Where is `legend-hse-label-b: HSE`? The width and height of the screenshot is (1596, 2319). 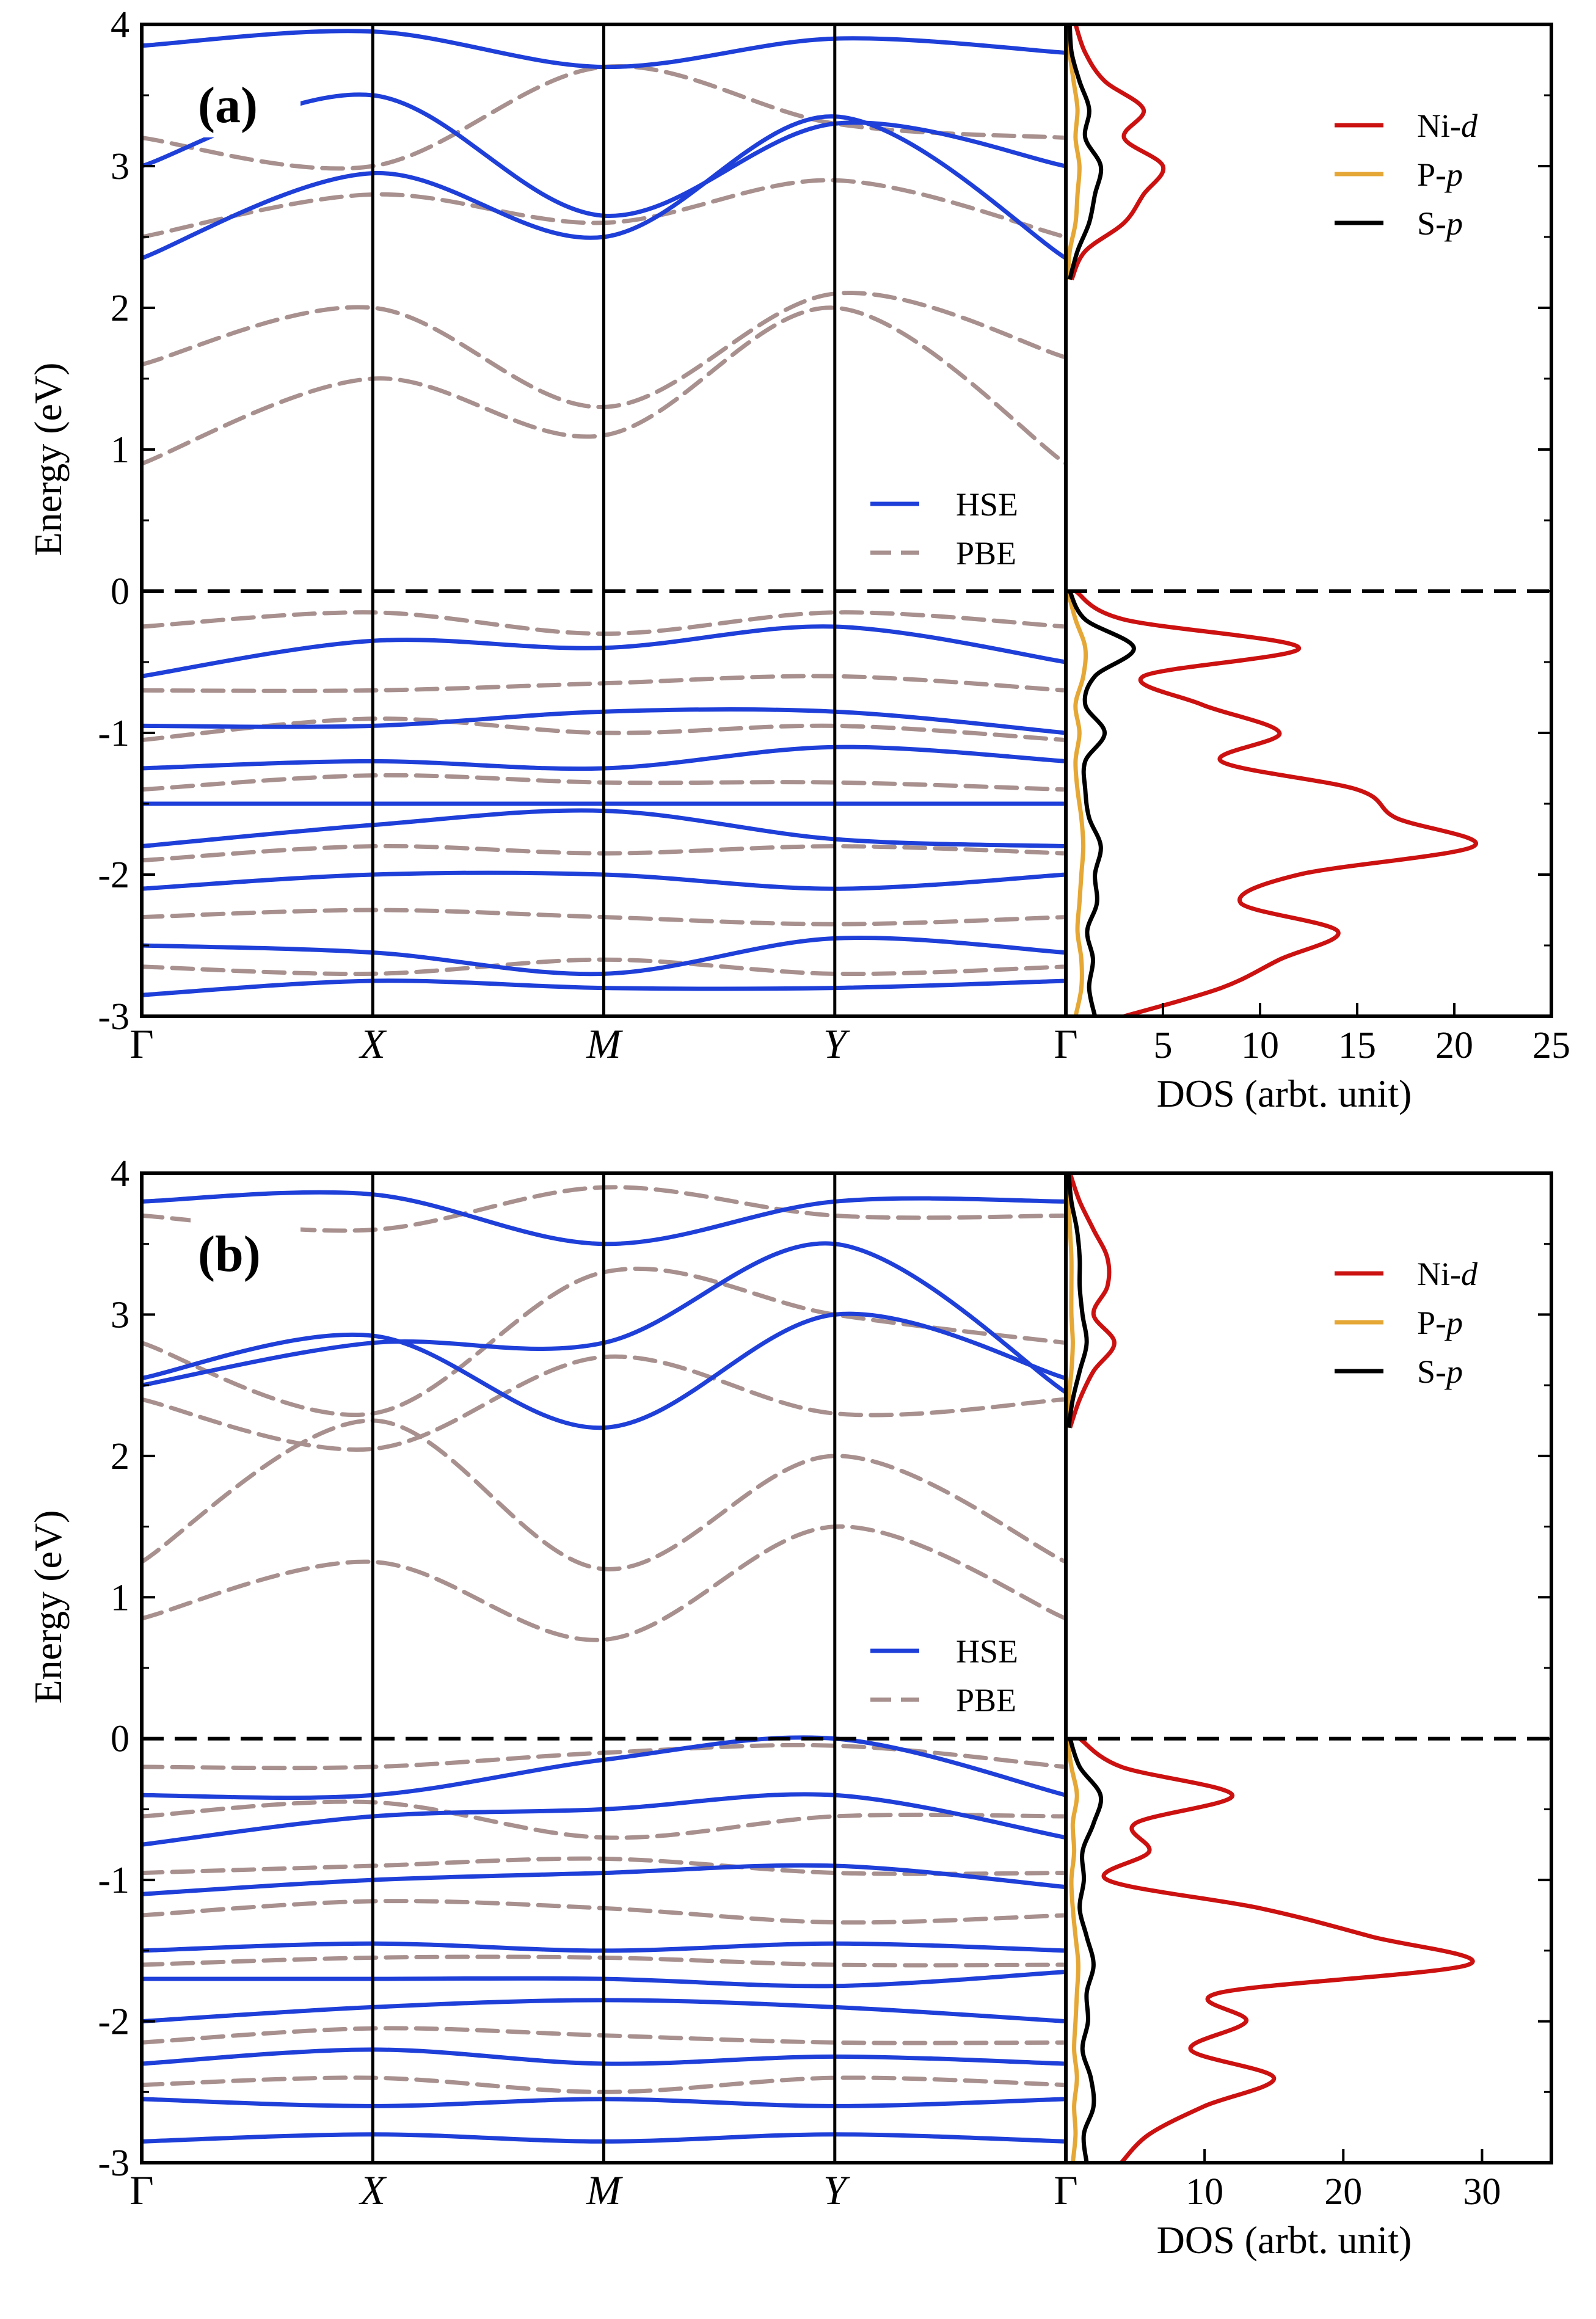 legend-hse-label-b: HSE is located at coordinates (987, 1651).